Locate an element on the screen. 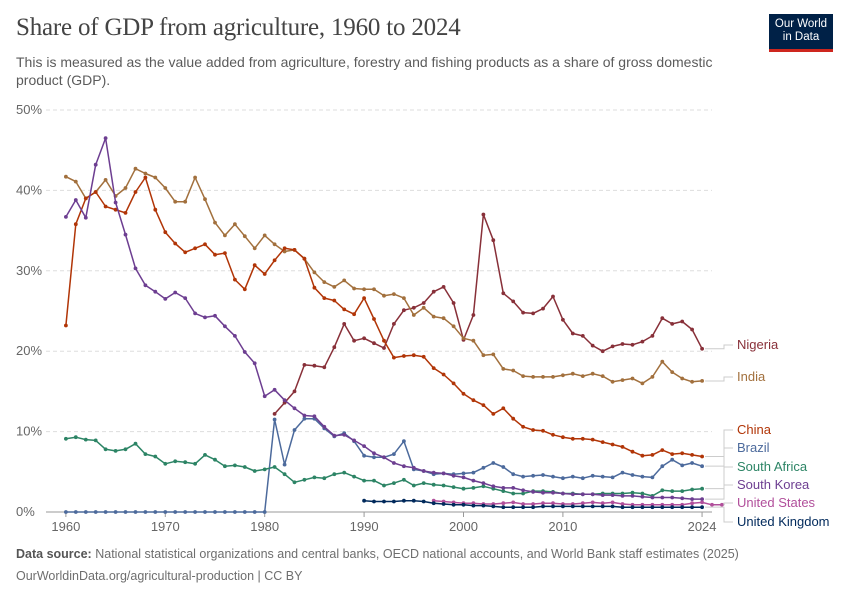 The image size is (850, 600). legend-label-china: China is located at coordinates (754, 429).